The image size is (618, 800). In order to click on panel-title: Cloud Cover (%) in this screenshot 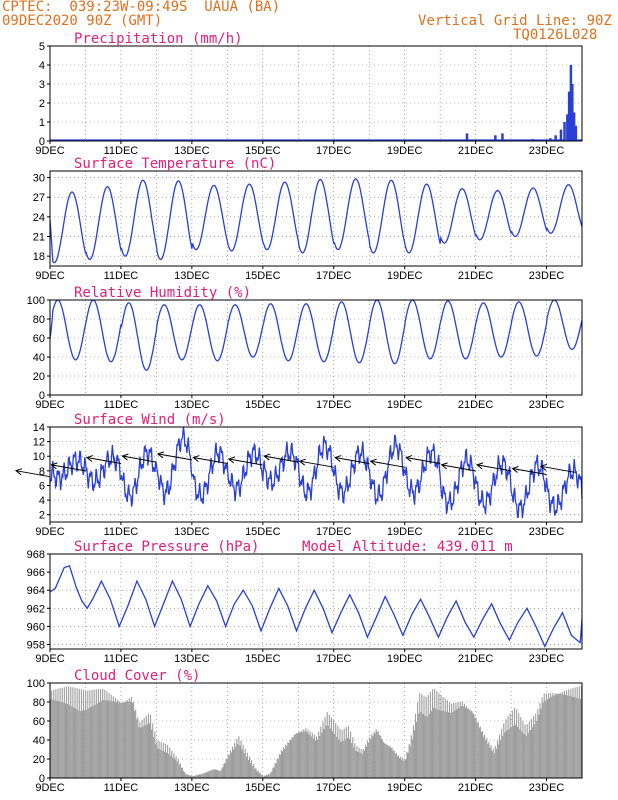, I will do `click(137, 676)`.